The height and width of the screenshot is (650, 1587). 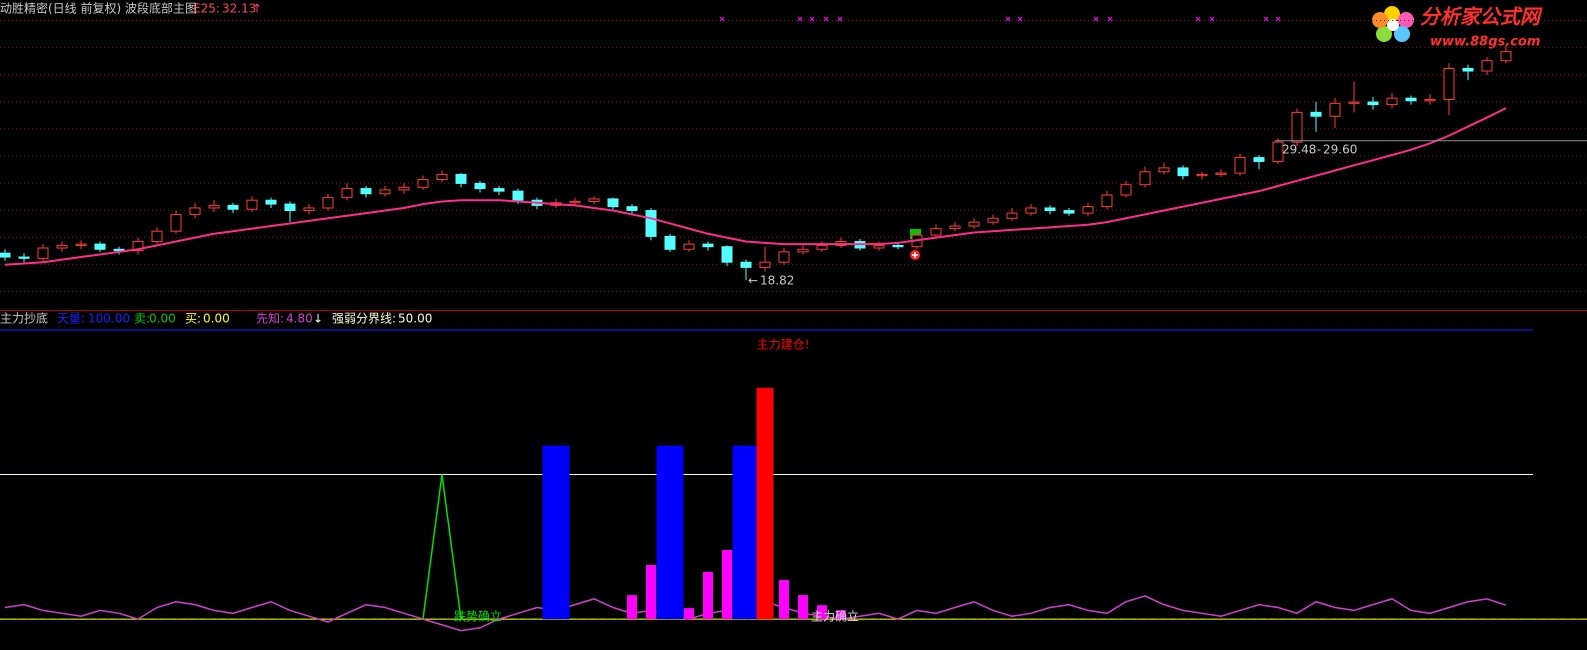 I want to click on logo: 分析家公式网 www.88gs.com, so click(x=1457, y=27).